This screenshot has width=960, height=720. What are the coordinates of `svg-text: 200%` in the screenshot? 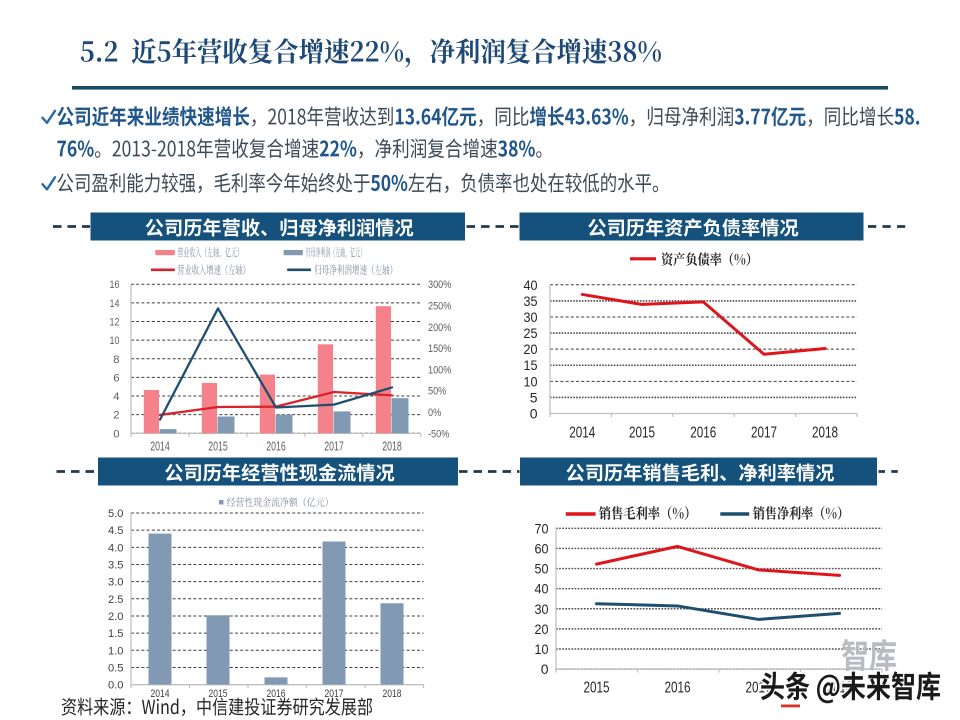 It's located at (439, 328).